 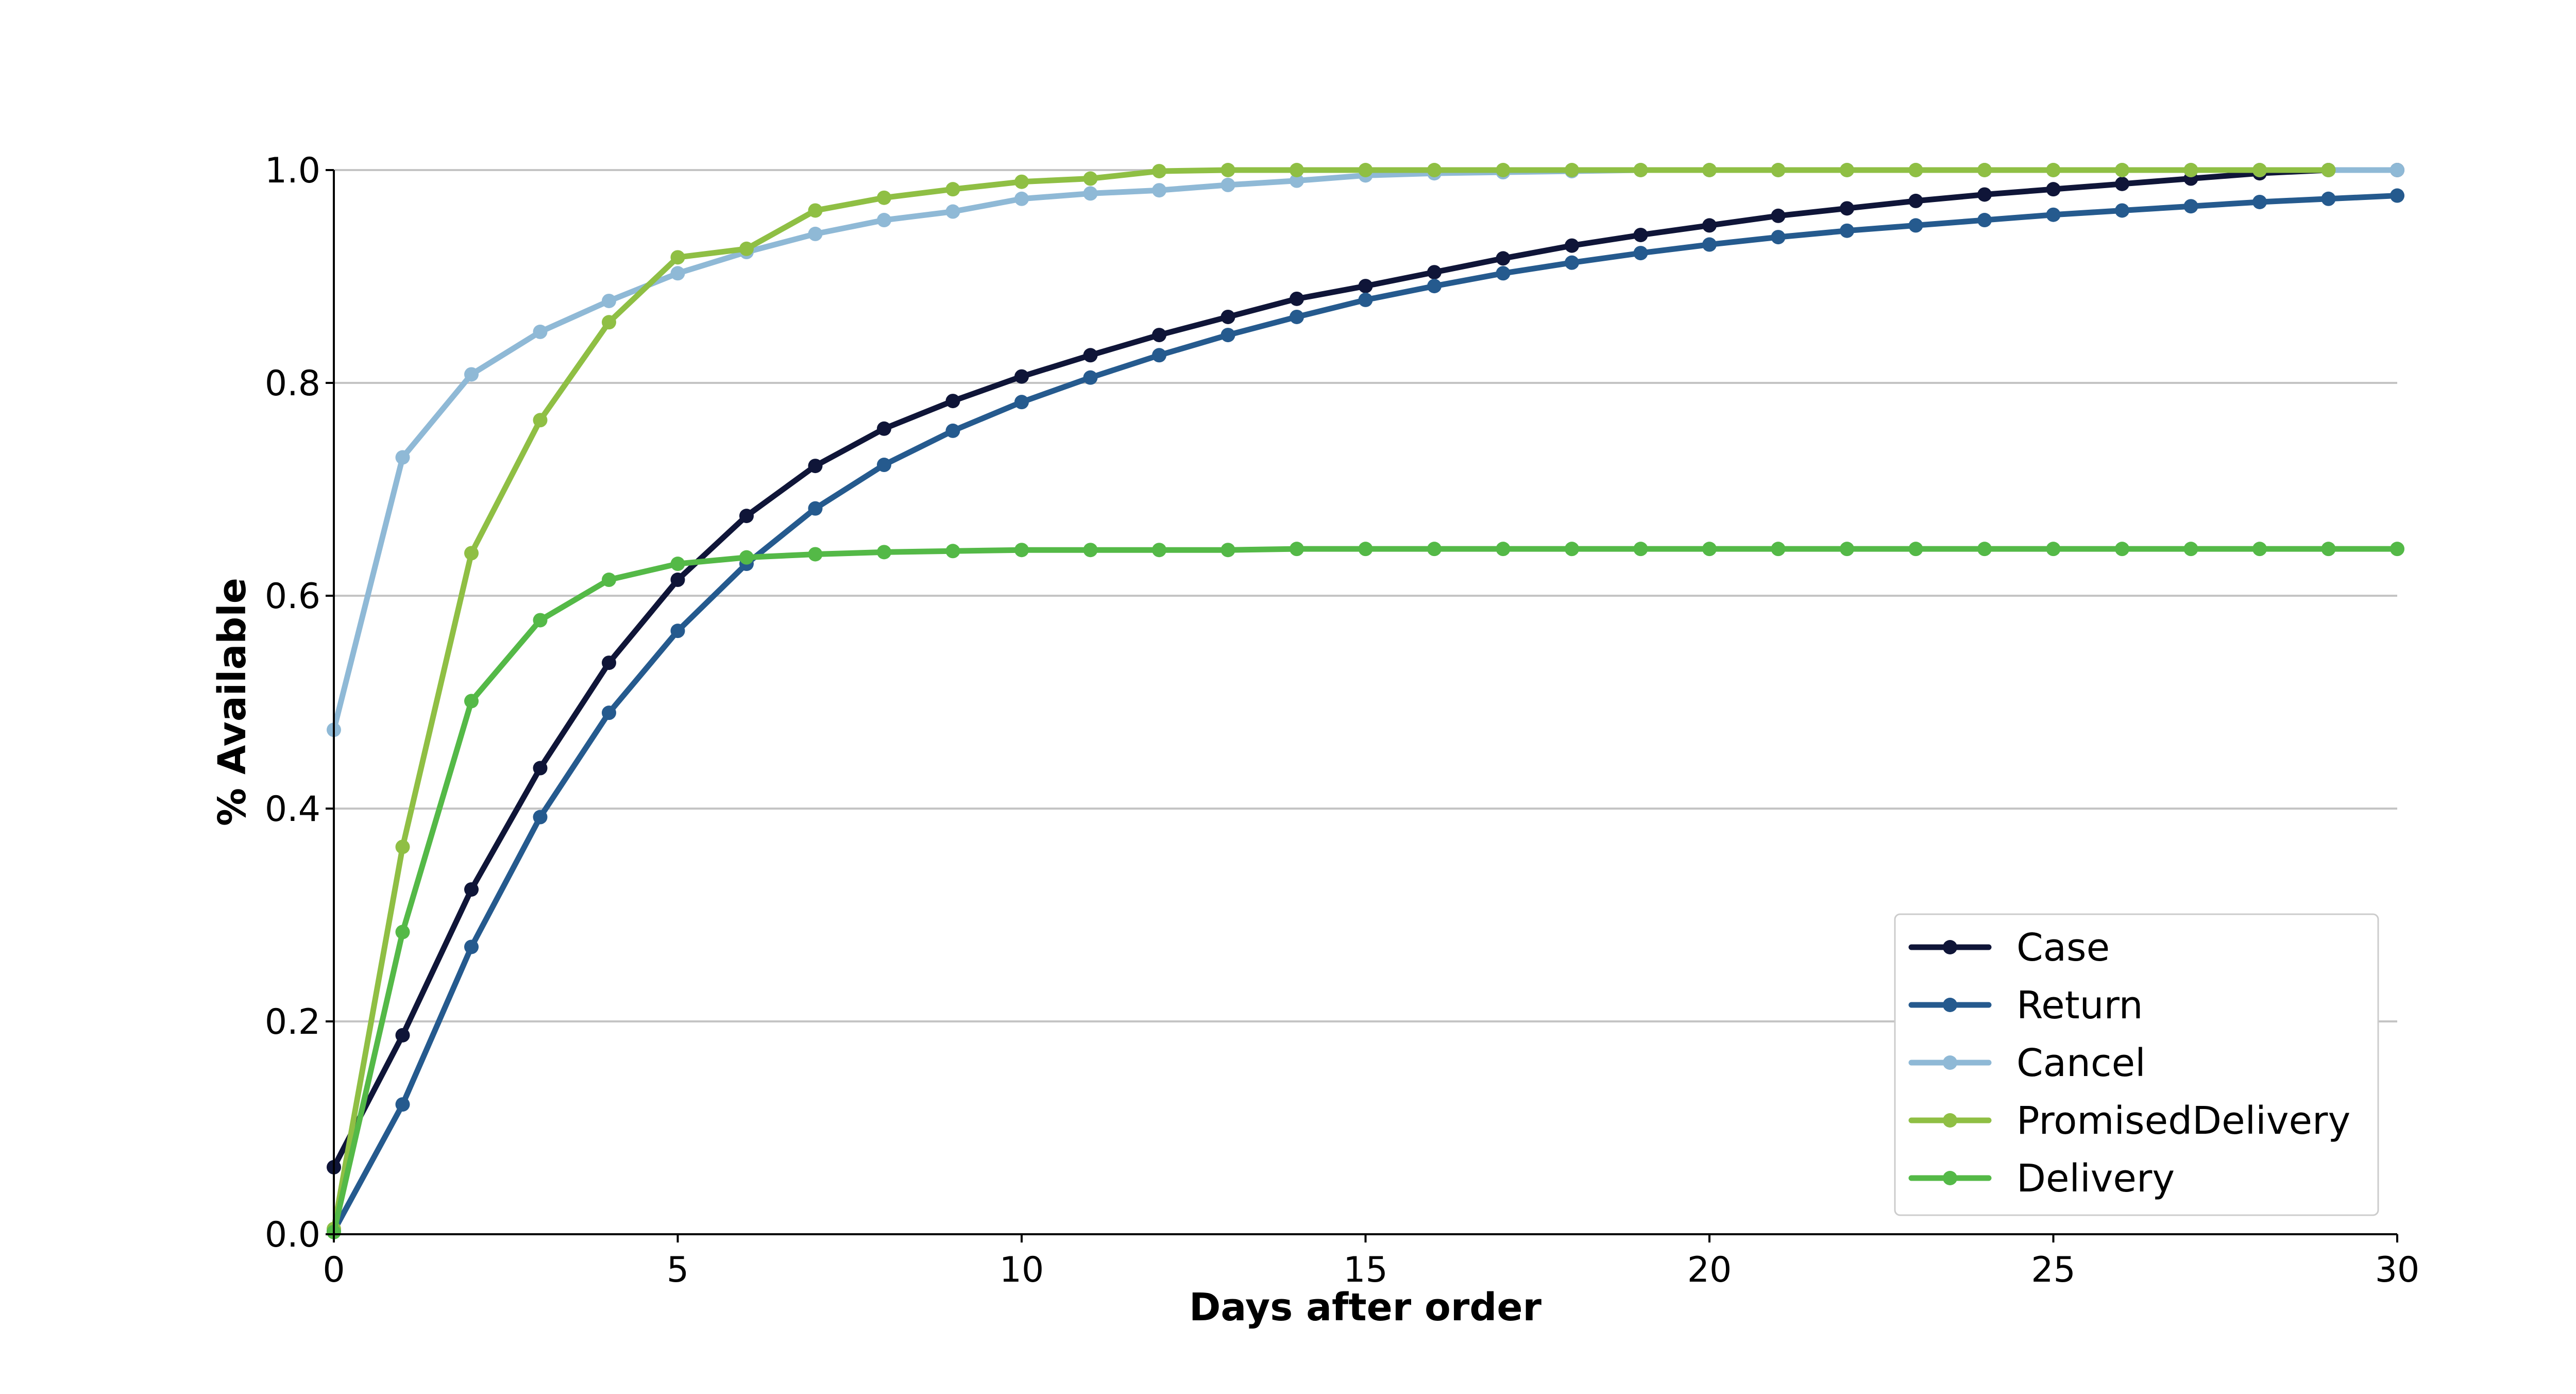 What do you see at coordinates (292, 383) in the screenshot?
I see `y-tick-label: 0.8` at bounding box center [292, 383].